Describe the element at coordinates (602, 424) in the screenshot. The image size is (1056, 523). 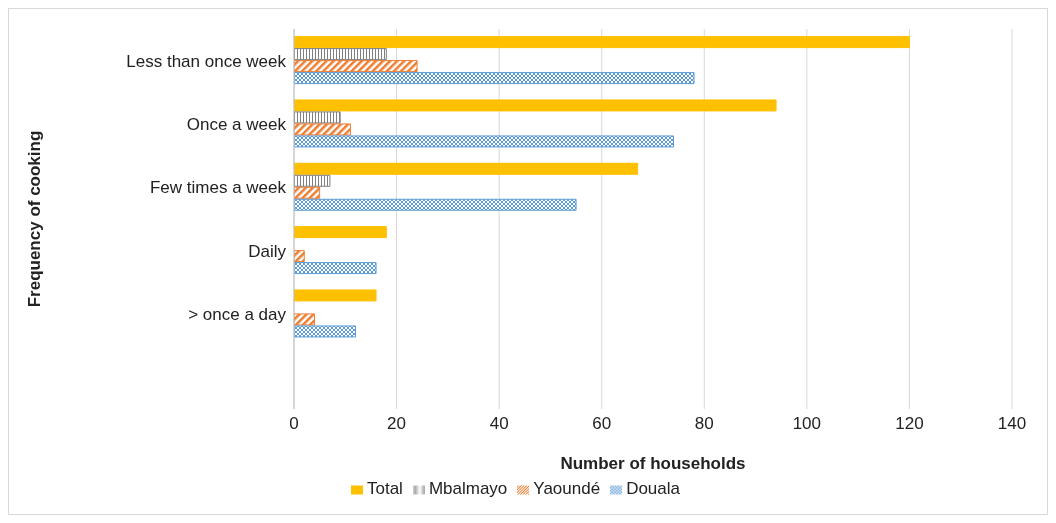
I see `x-tick-label: 60` at that location.